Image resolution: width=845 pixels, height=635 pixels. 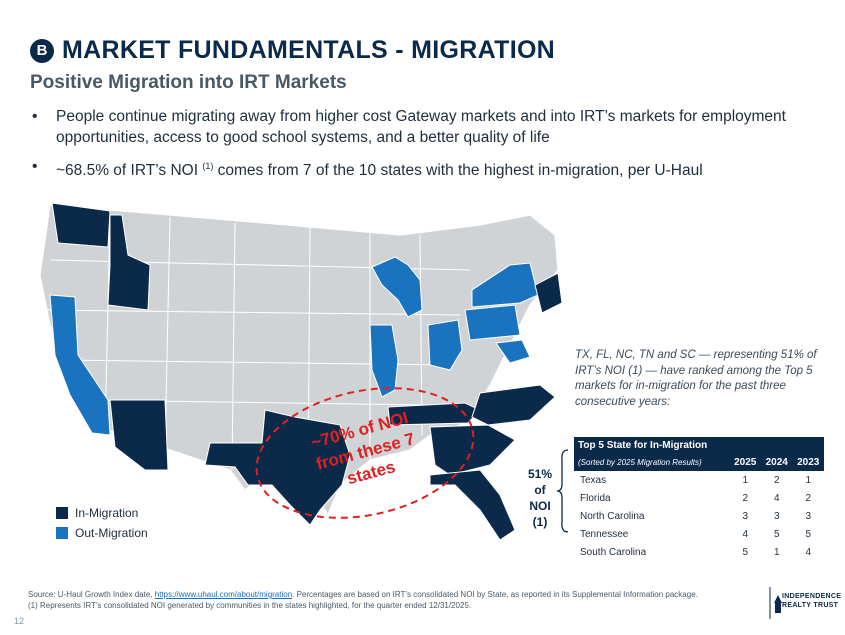 I want to click on row-2025: 4, so click(x=745, y=534).